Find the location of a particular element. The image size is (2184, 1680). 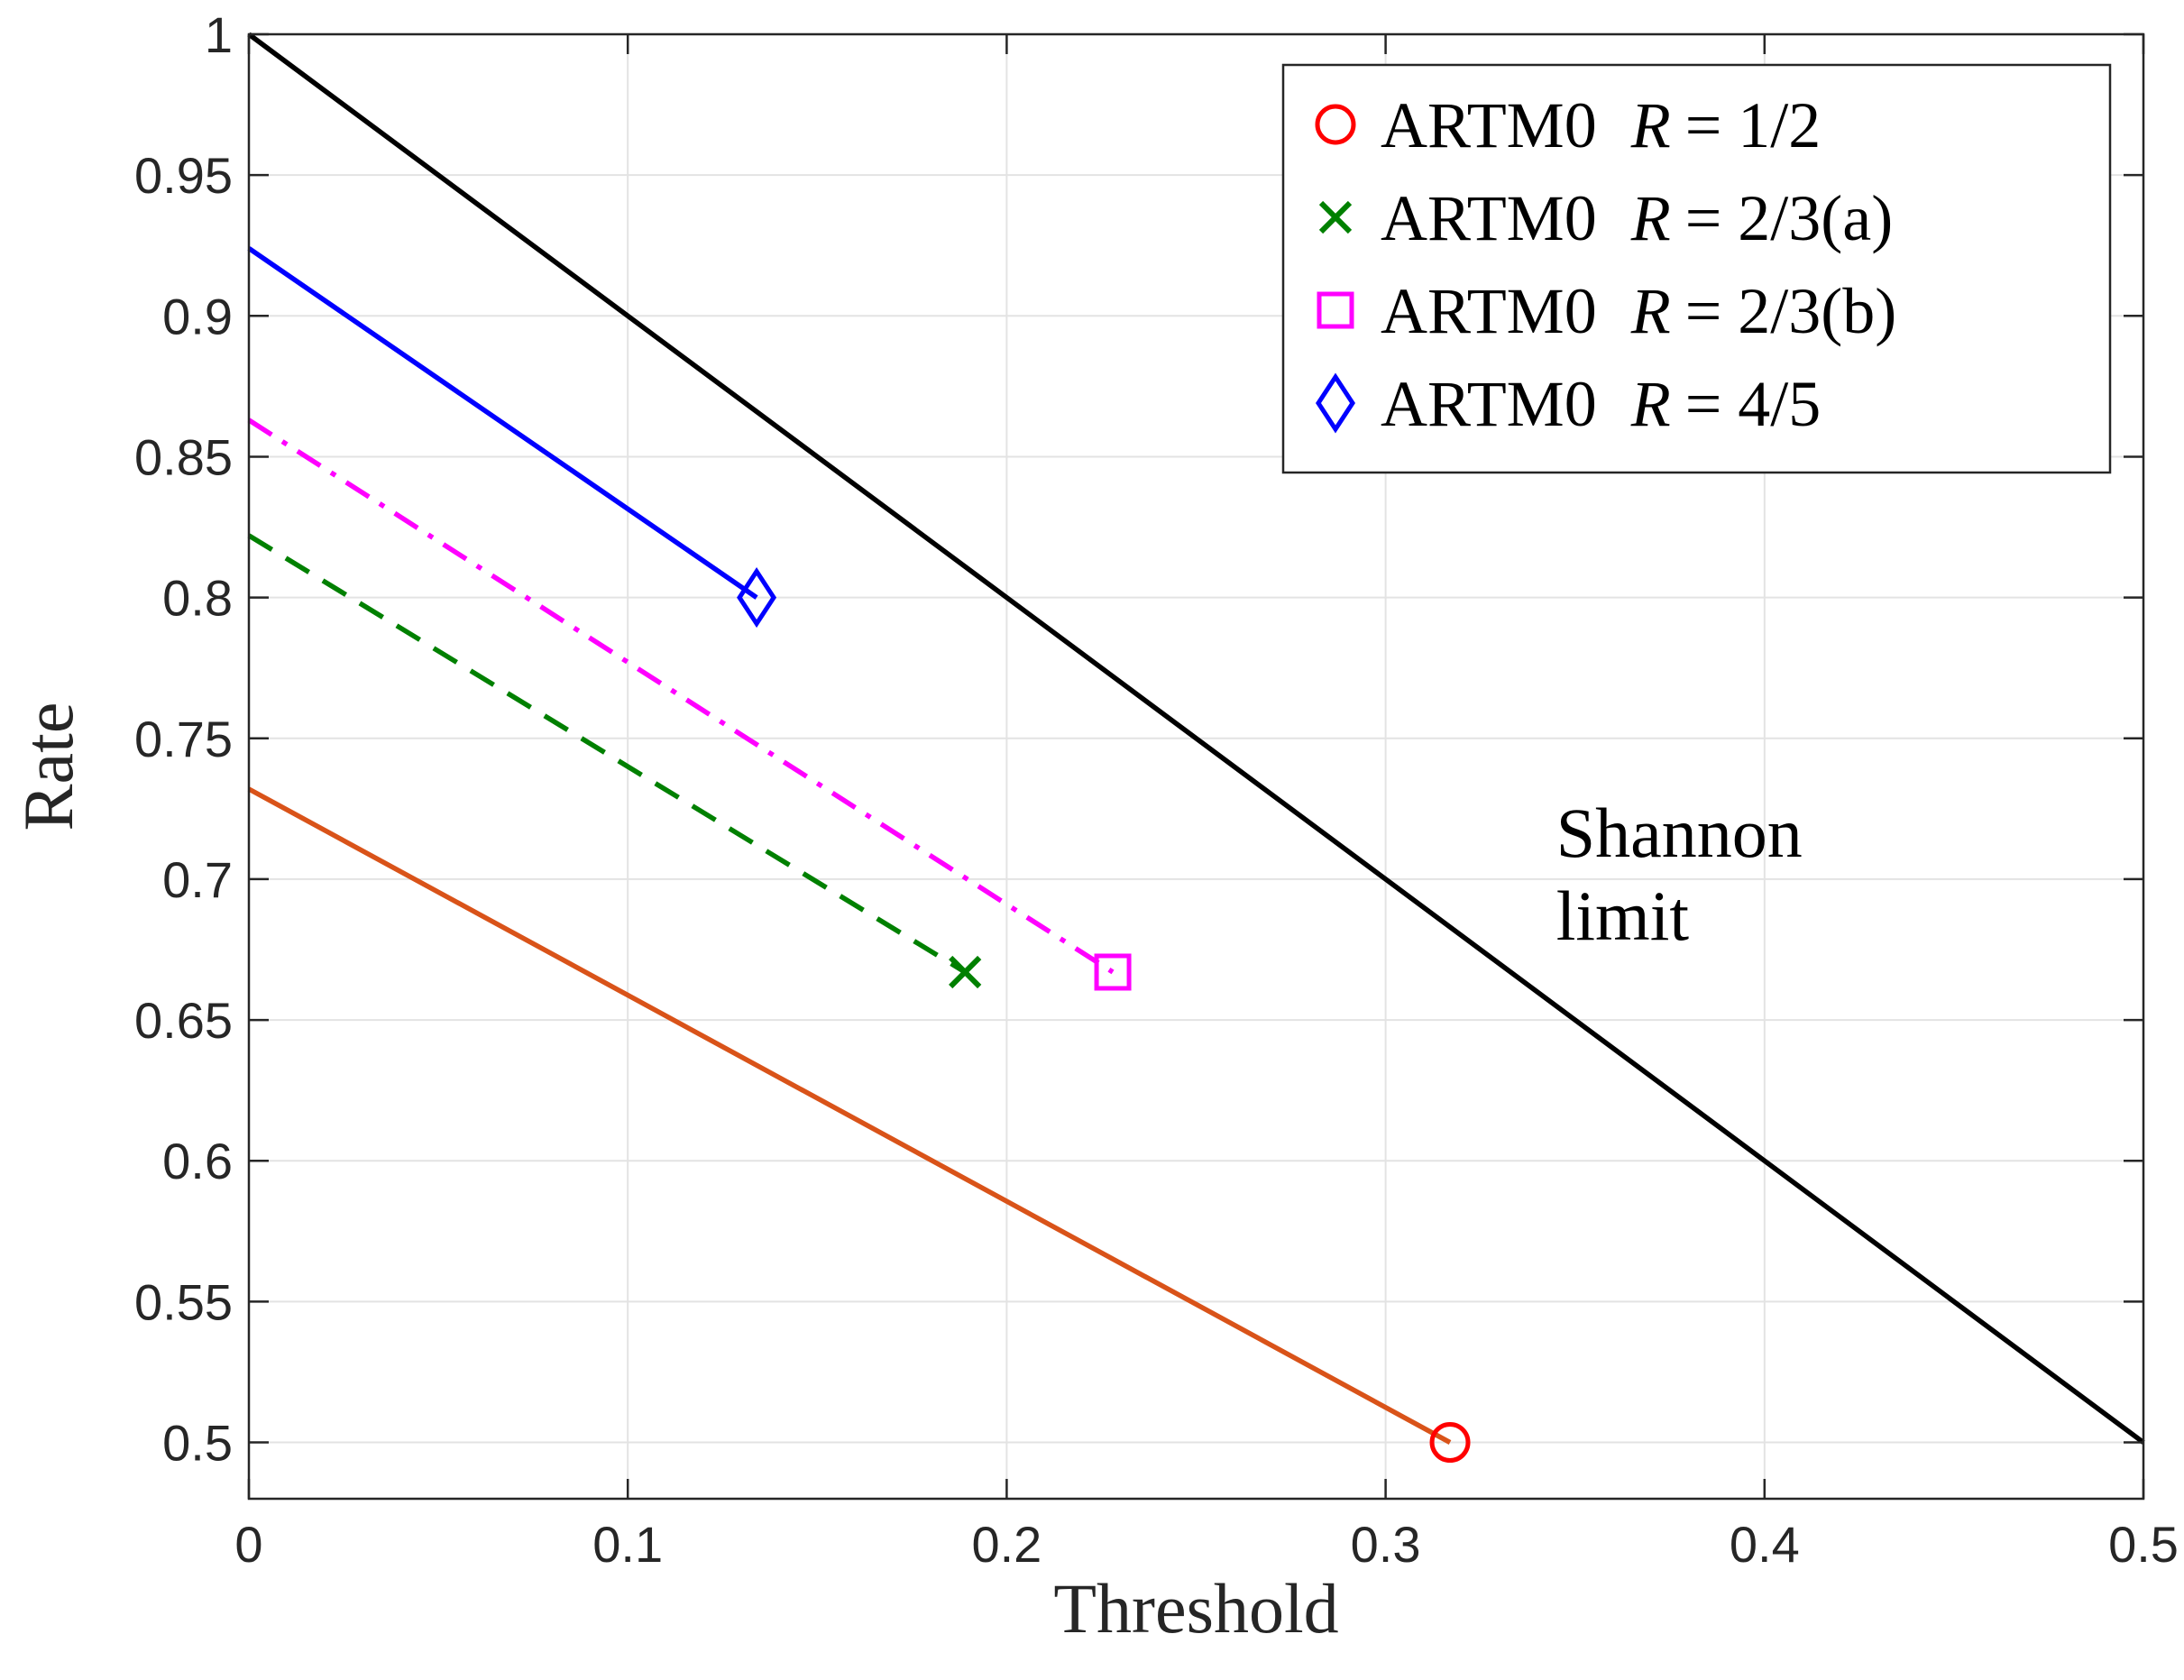

y-axis-title: Rate is located at coordinates (48, 767).